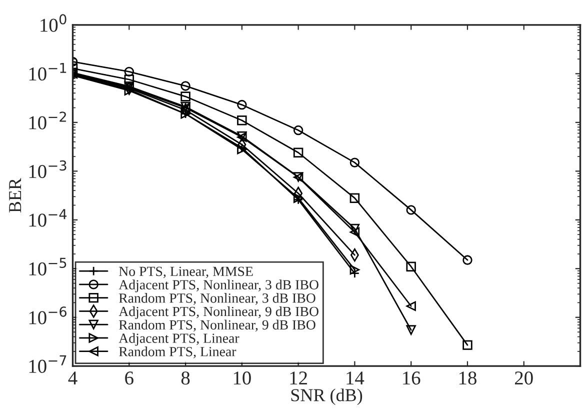 The height and width of the screenshot is (416, 582). What do you see at coordinates (15, 195) in the screenshot?
I see `y-axis-title: BER` at bounding box center [15, 195].